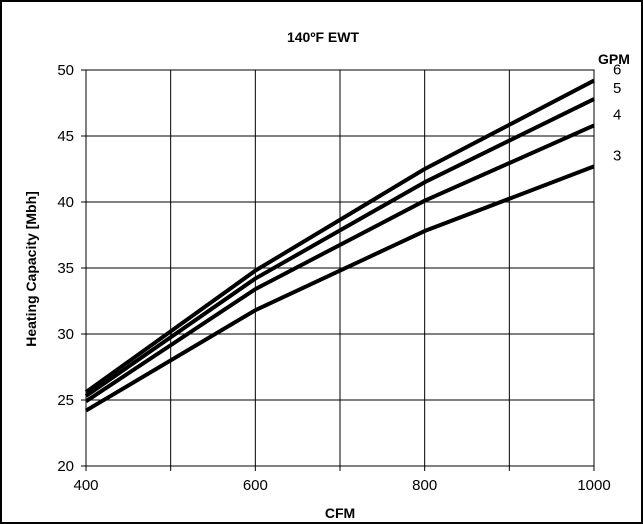 This screenshot has width=643, height=524. What do you see at coordinates (617, 155) in the screenshot?
I see `series-label-gpm-3: 3` at bounding box center [617, 155].